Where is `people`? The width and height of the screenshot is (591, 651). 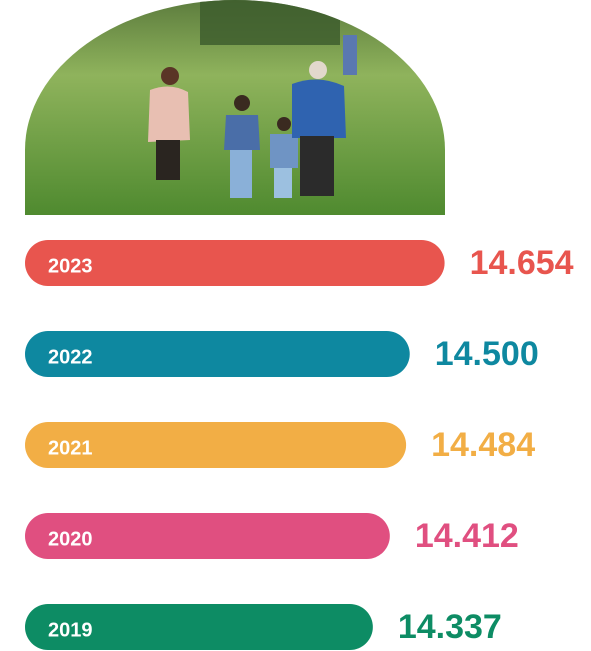 people is located at coordinates (247, 129).